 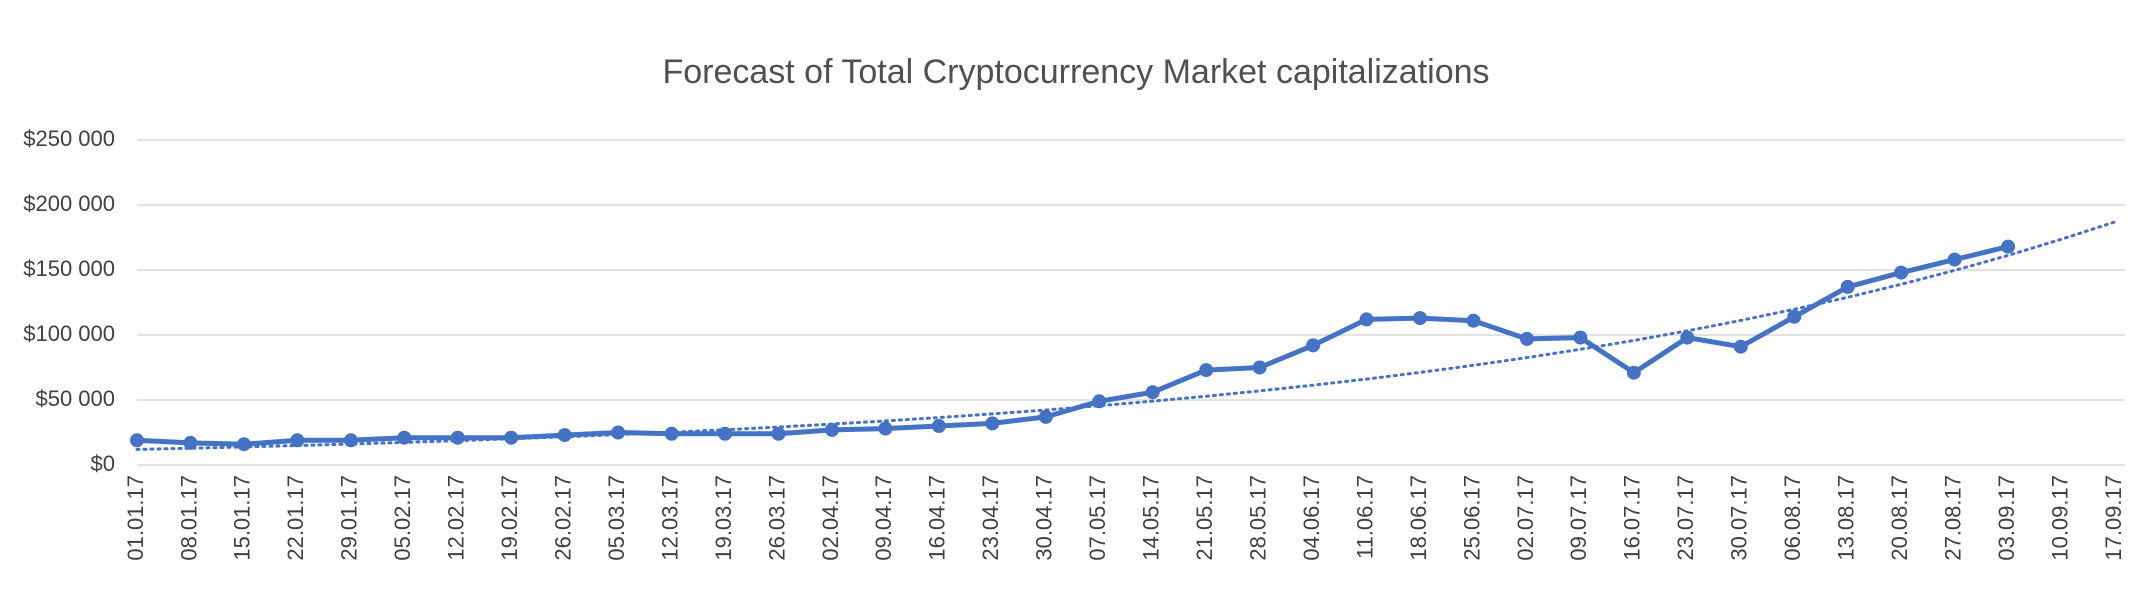 What do you see at coordinates (1097, 518) in the screenshot?
I see `x-tick-label: 07.05.17` at bounding box center [1097, 518].